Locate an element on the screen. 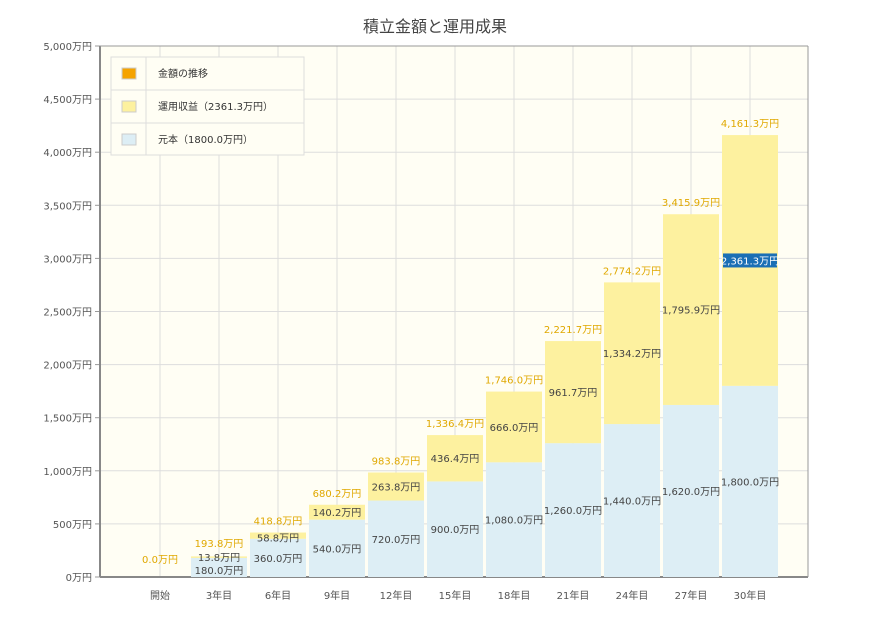 Image resolution: width=870 pixels, height=625 pixels. data-label: 1,080.0万円 is located at coordinates (514, 521).